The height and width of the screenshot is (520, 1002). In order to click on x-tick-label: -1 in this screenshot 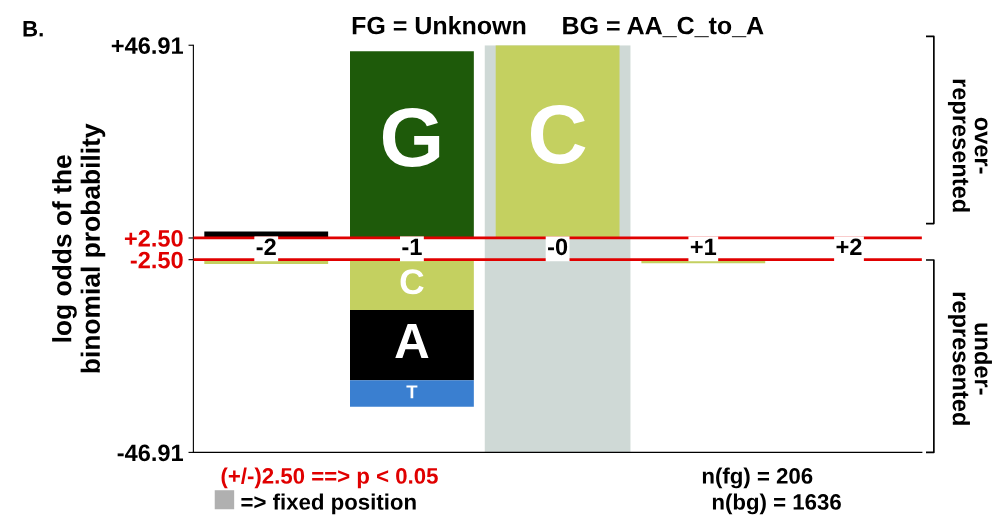, I will do `click(412, 246)`.